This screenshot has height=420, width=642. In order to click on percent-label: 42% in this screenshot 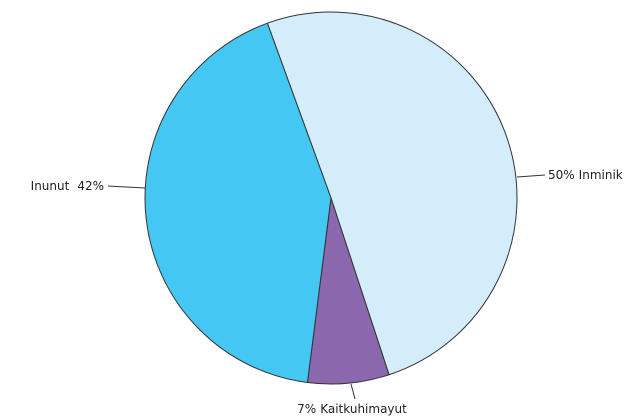, I will do `click(90, 186)`.